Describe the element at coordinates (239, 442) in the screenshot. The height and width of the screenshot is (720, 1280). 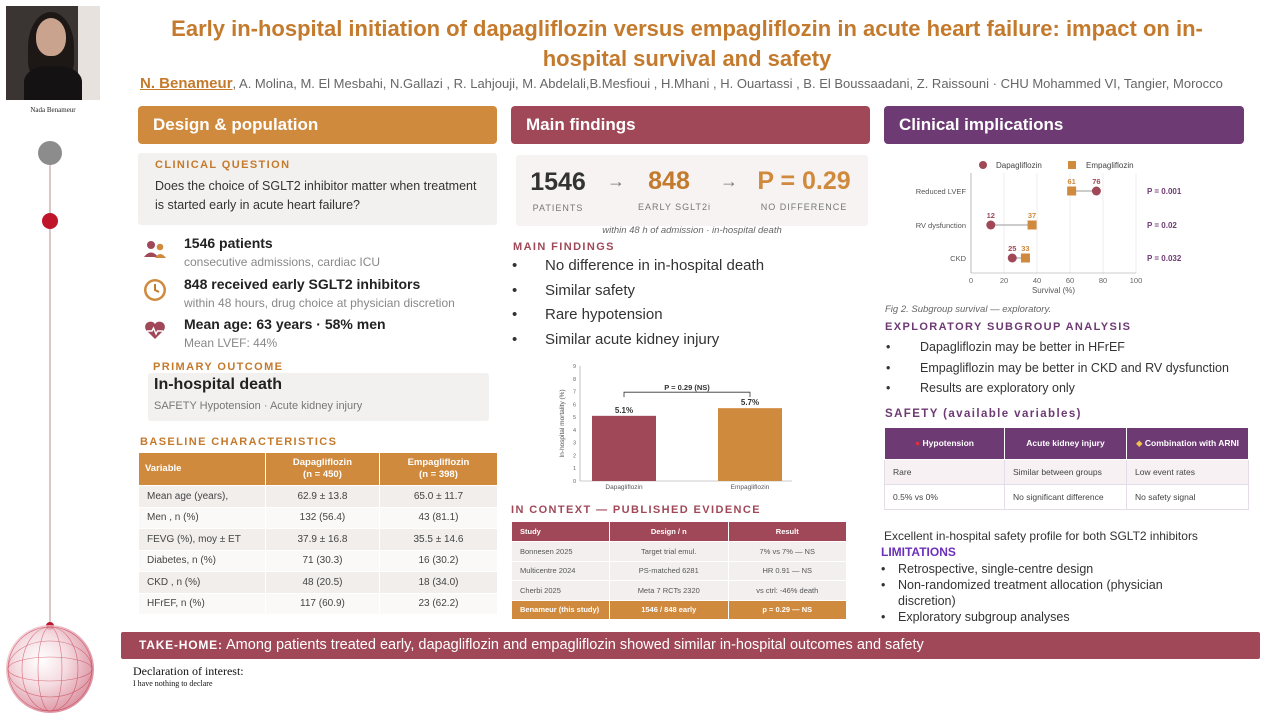
I see `baseline-label: BASELINE CHARACTERISTICS` at that location.